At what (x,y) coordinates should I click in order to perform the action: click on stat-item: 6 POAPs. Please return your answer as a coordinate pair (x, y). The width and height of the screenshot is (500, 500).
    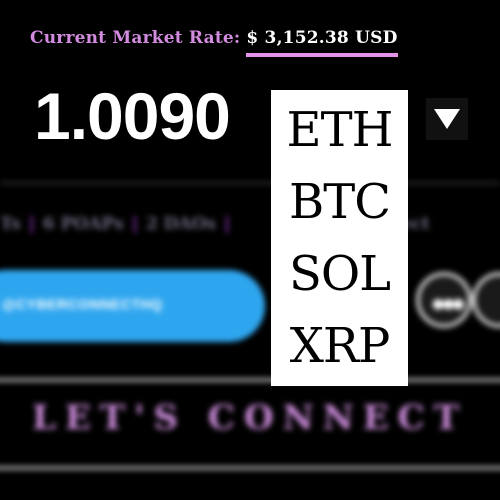
    Looking at the image, I should click on (83, 224).